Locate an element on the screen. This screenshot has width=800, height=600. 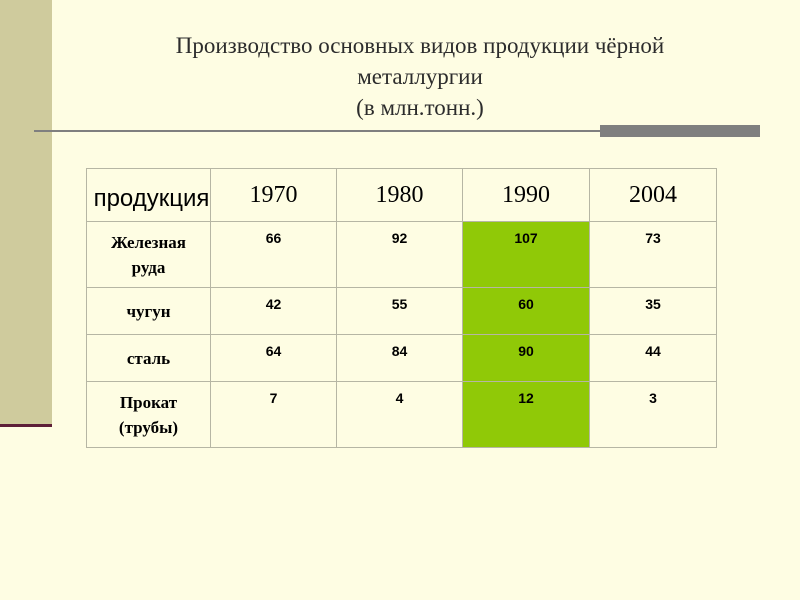
row-label-line: чугун is located at coordinates (148, 311).